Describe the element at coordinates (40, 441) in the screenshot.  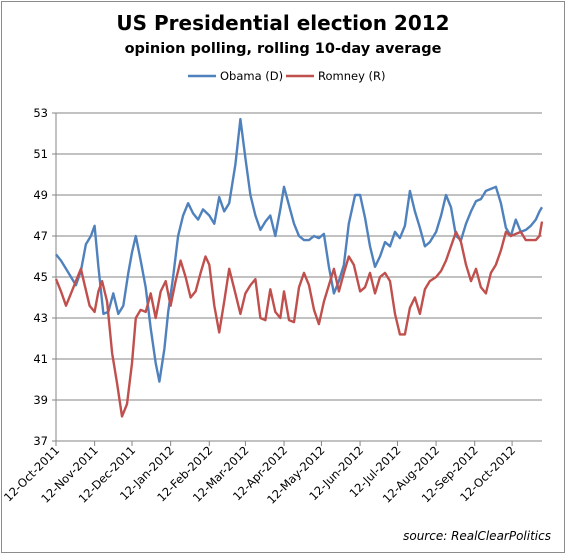
I see `y-tick-label-37: 37` at that location.